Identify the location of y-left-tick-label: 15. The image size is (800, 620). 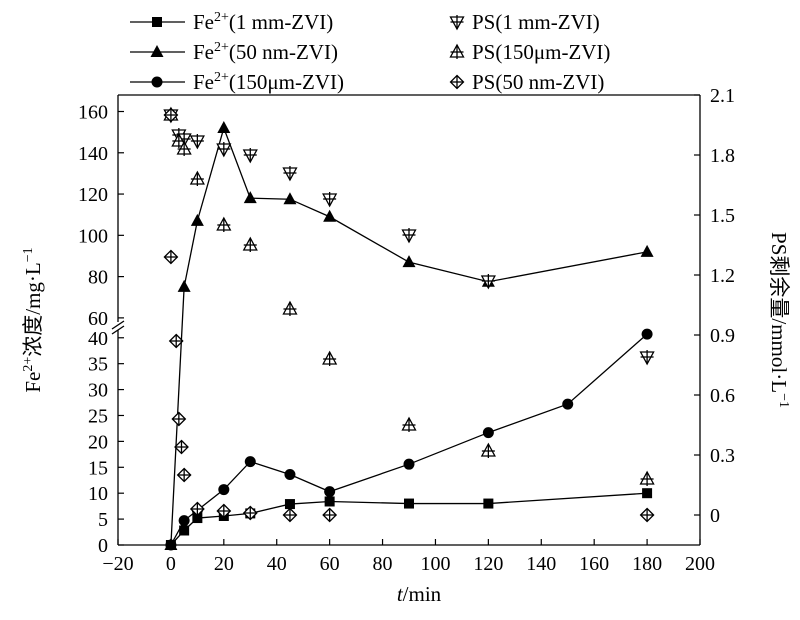
(98, 468).